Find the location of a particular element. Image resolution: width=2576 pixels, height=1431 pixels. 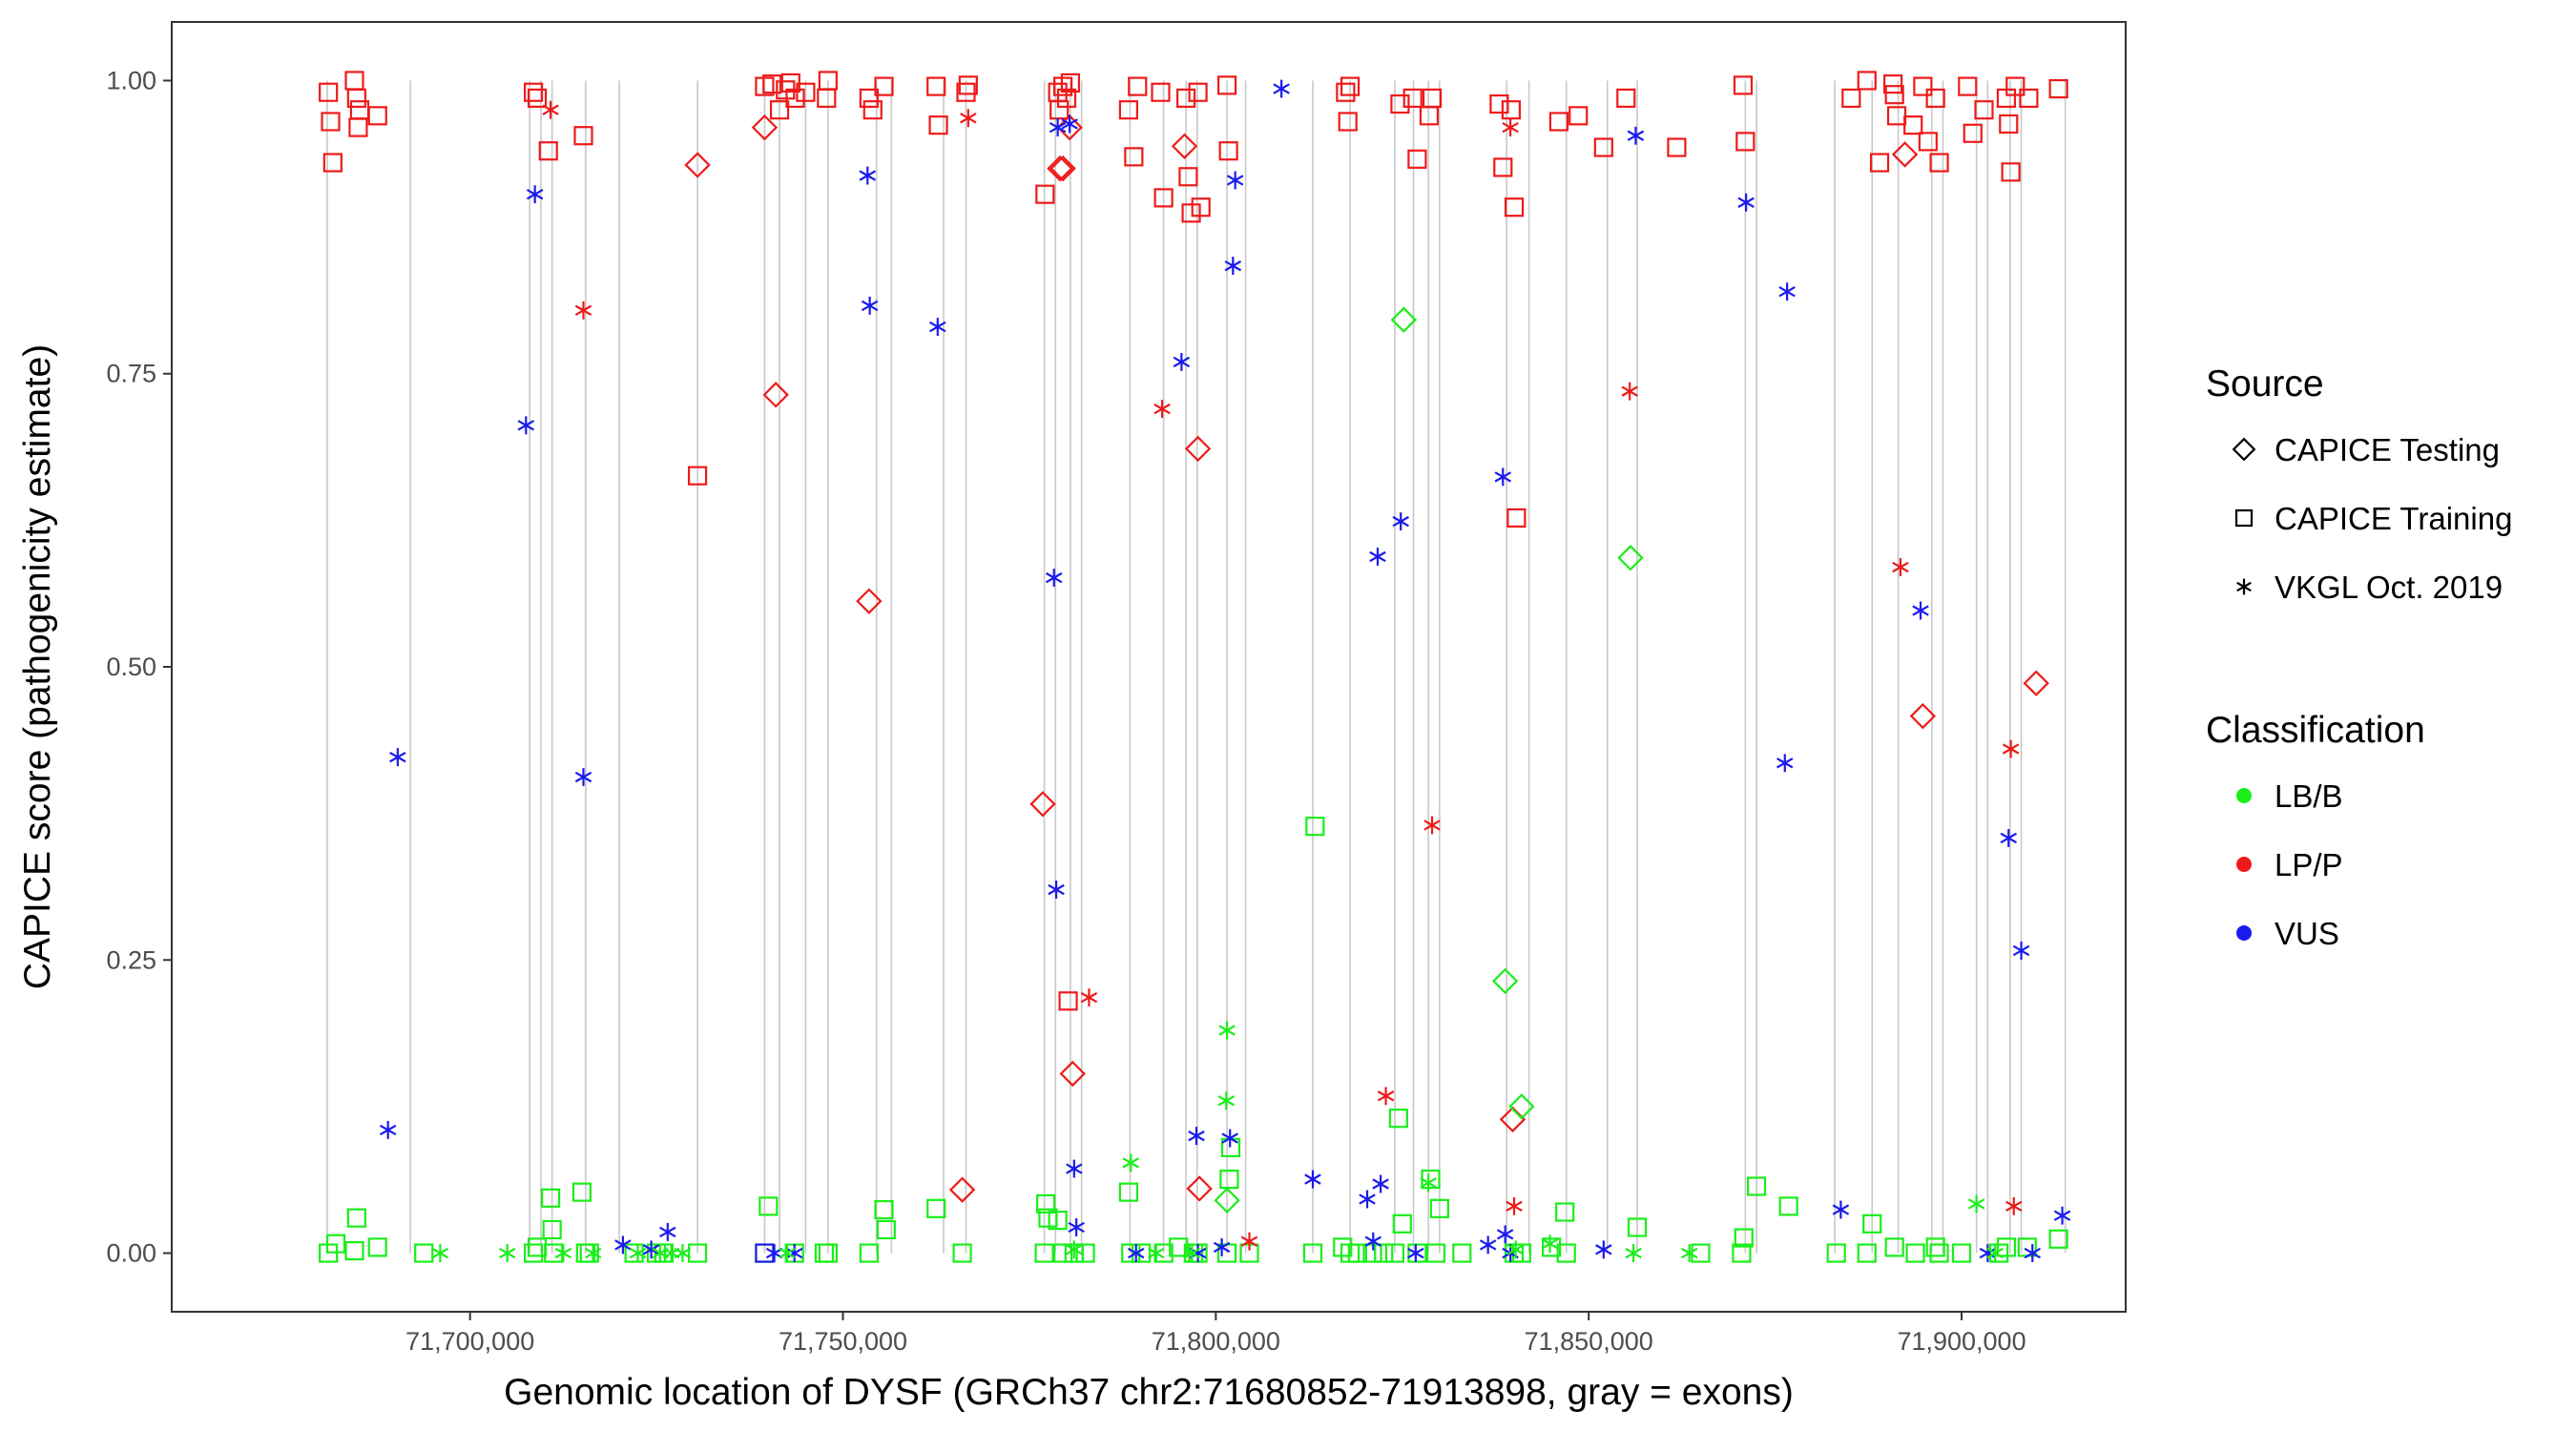

x-tick-label: 71,900,000 is located at coordinates (1961, 1341).